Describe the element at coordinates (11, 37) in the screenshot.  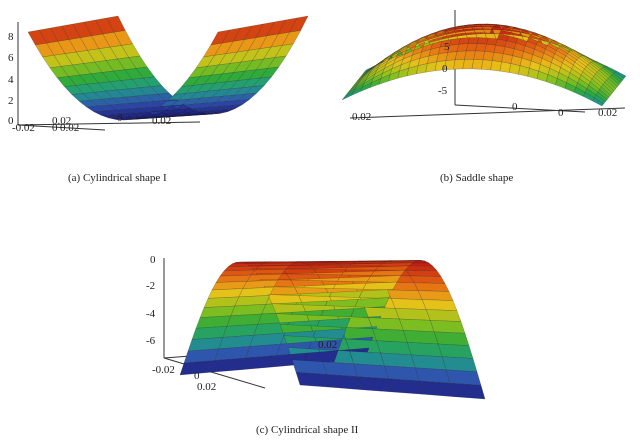
I see `z-tick: 8` at that location.